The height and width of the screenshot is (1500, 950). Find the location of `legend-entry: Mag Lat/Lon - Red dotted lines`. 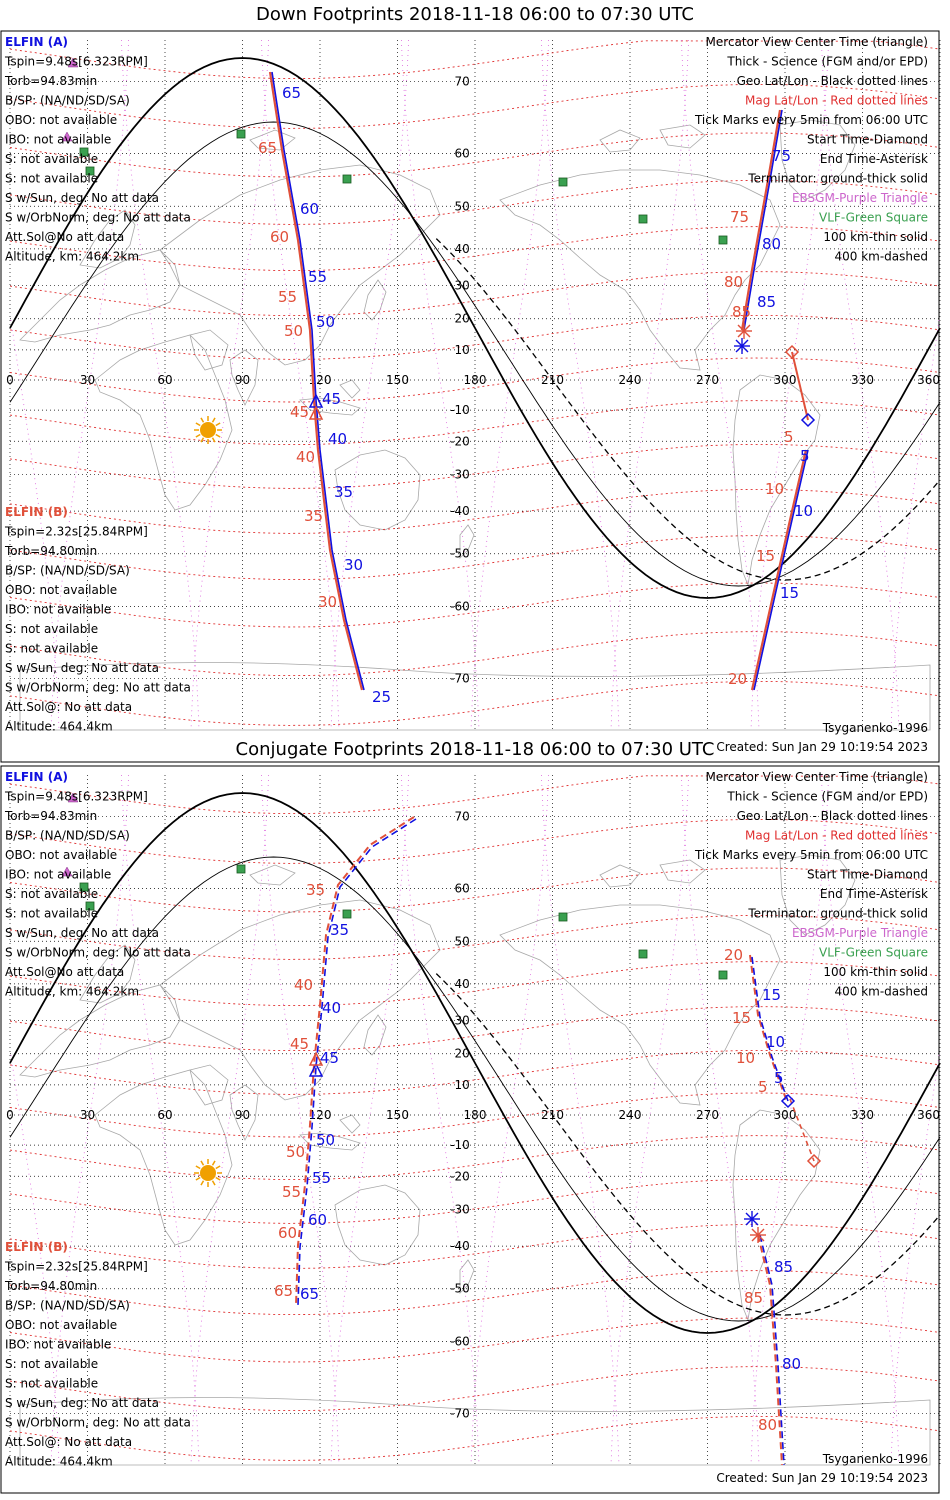

legend-entry: Mag Lat/Lon - Red dotted lines is located at coordinates (836, 836).